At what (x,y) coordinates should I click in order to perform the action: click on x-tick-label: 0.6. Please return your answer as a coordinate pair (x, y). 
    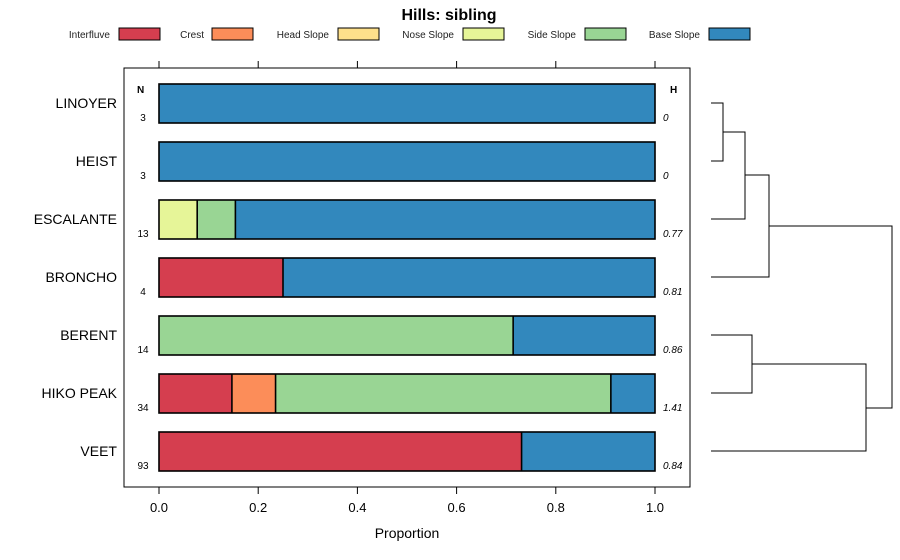
    Looking at the image, I should click on (457, 507).